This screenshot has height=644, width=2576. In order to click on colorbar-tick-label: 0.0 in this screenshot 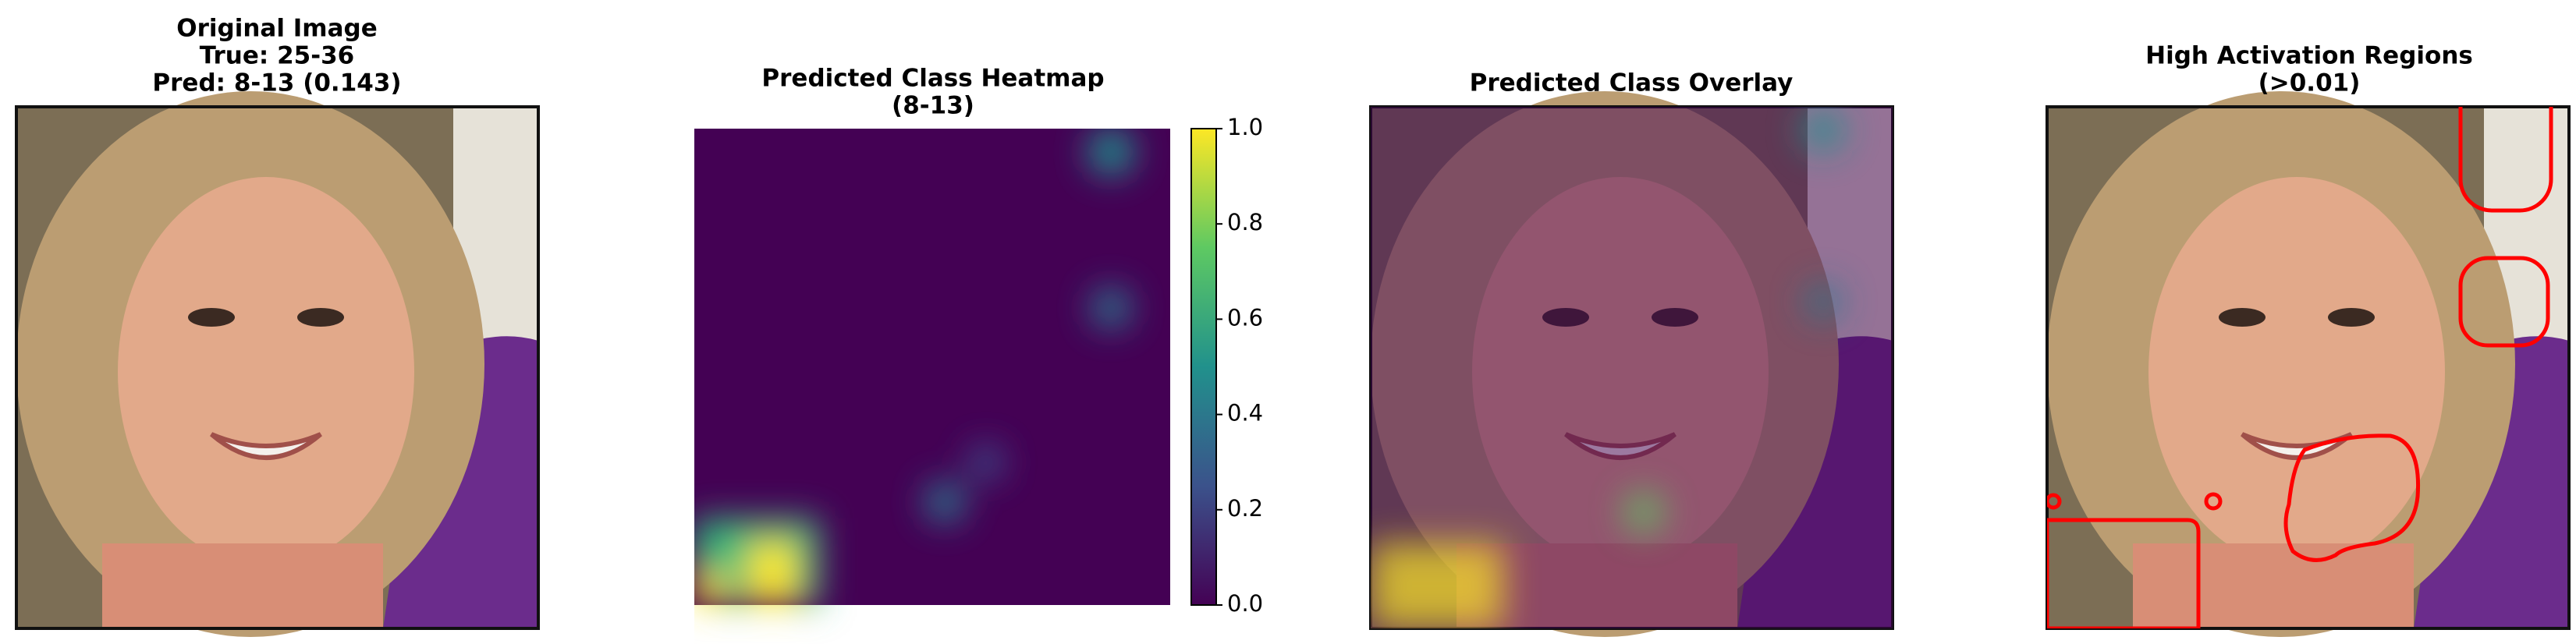, I will do `click(1245, 603)`.